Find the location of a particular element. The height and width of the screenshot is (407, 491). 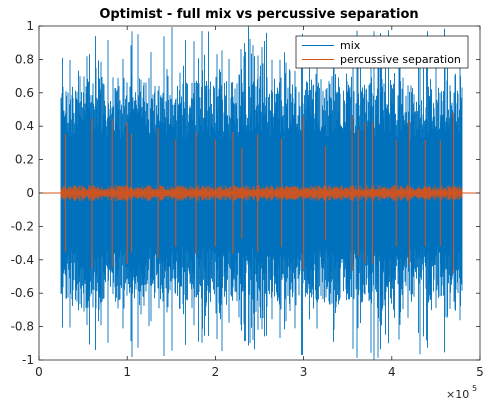

x-tick-label: 0 is located at coordinates (39, 372).